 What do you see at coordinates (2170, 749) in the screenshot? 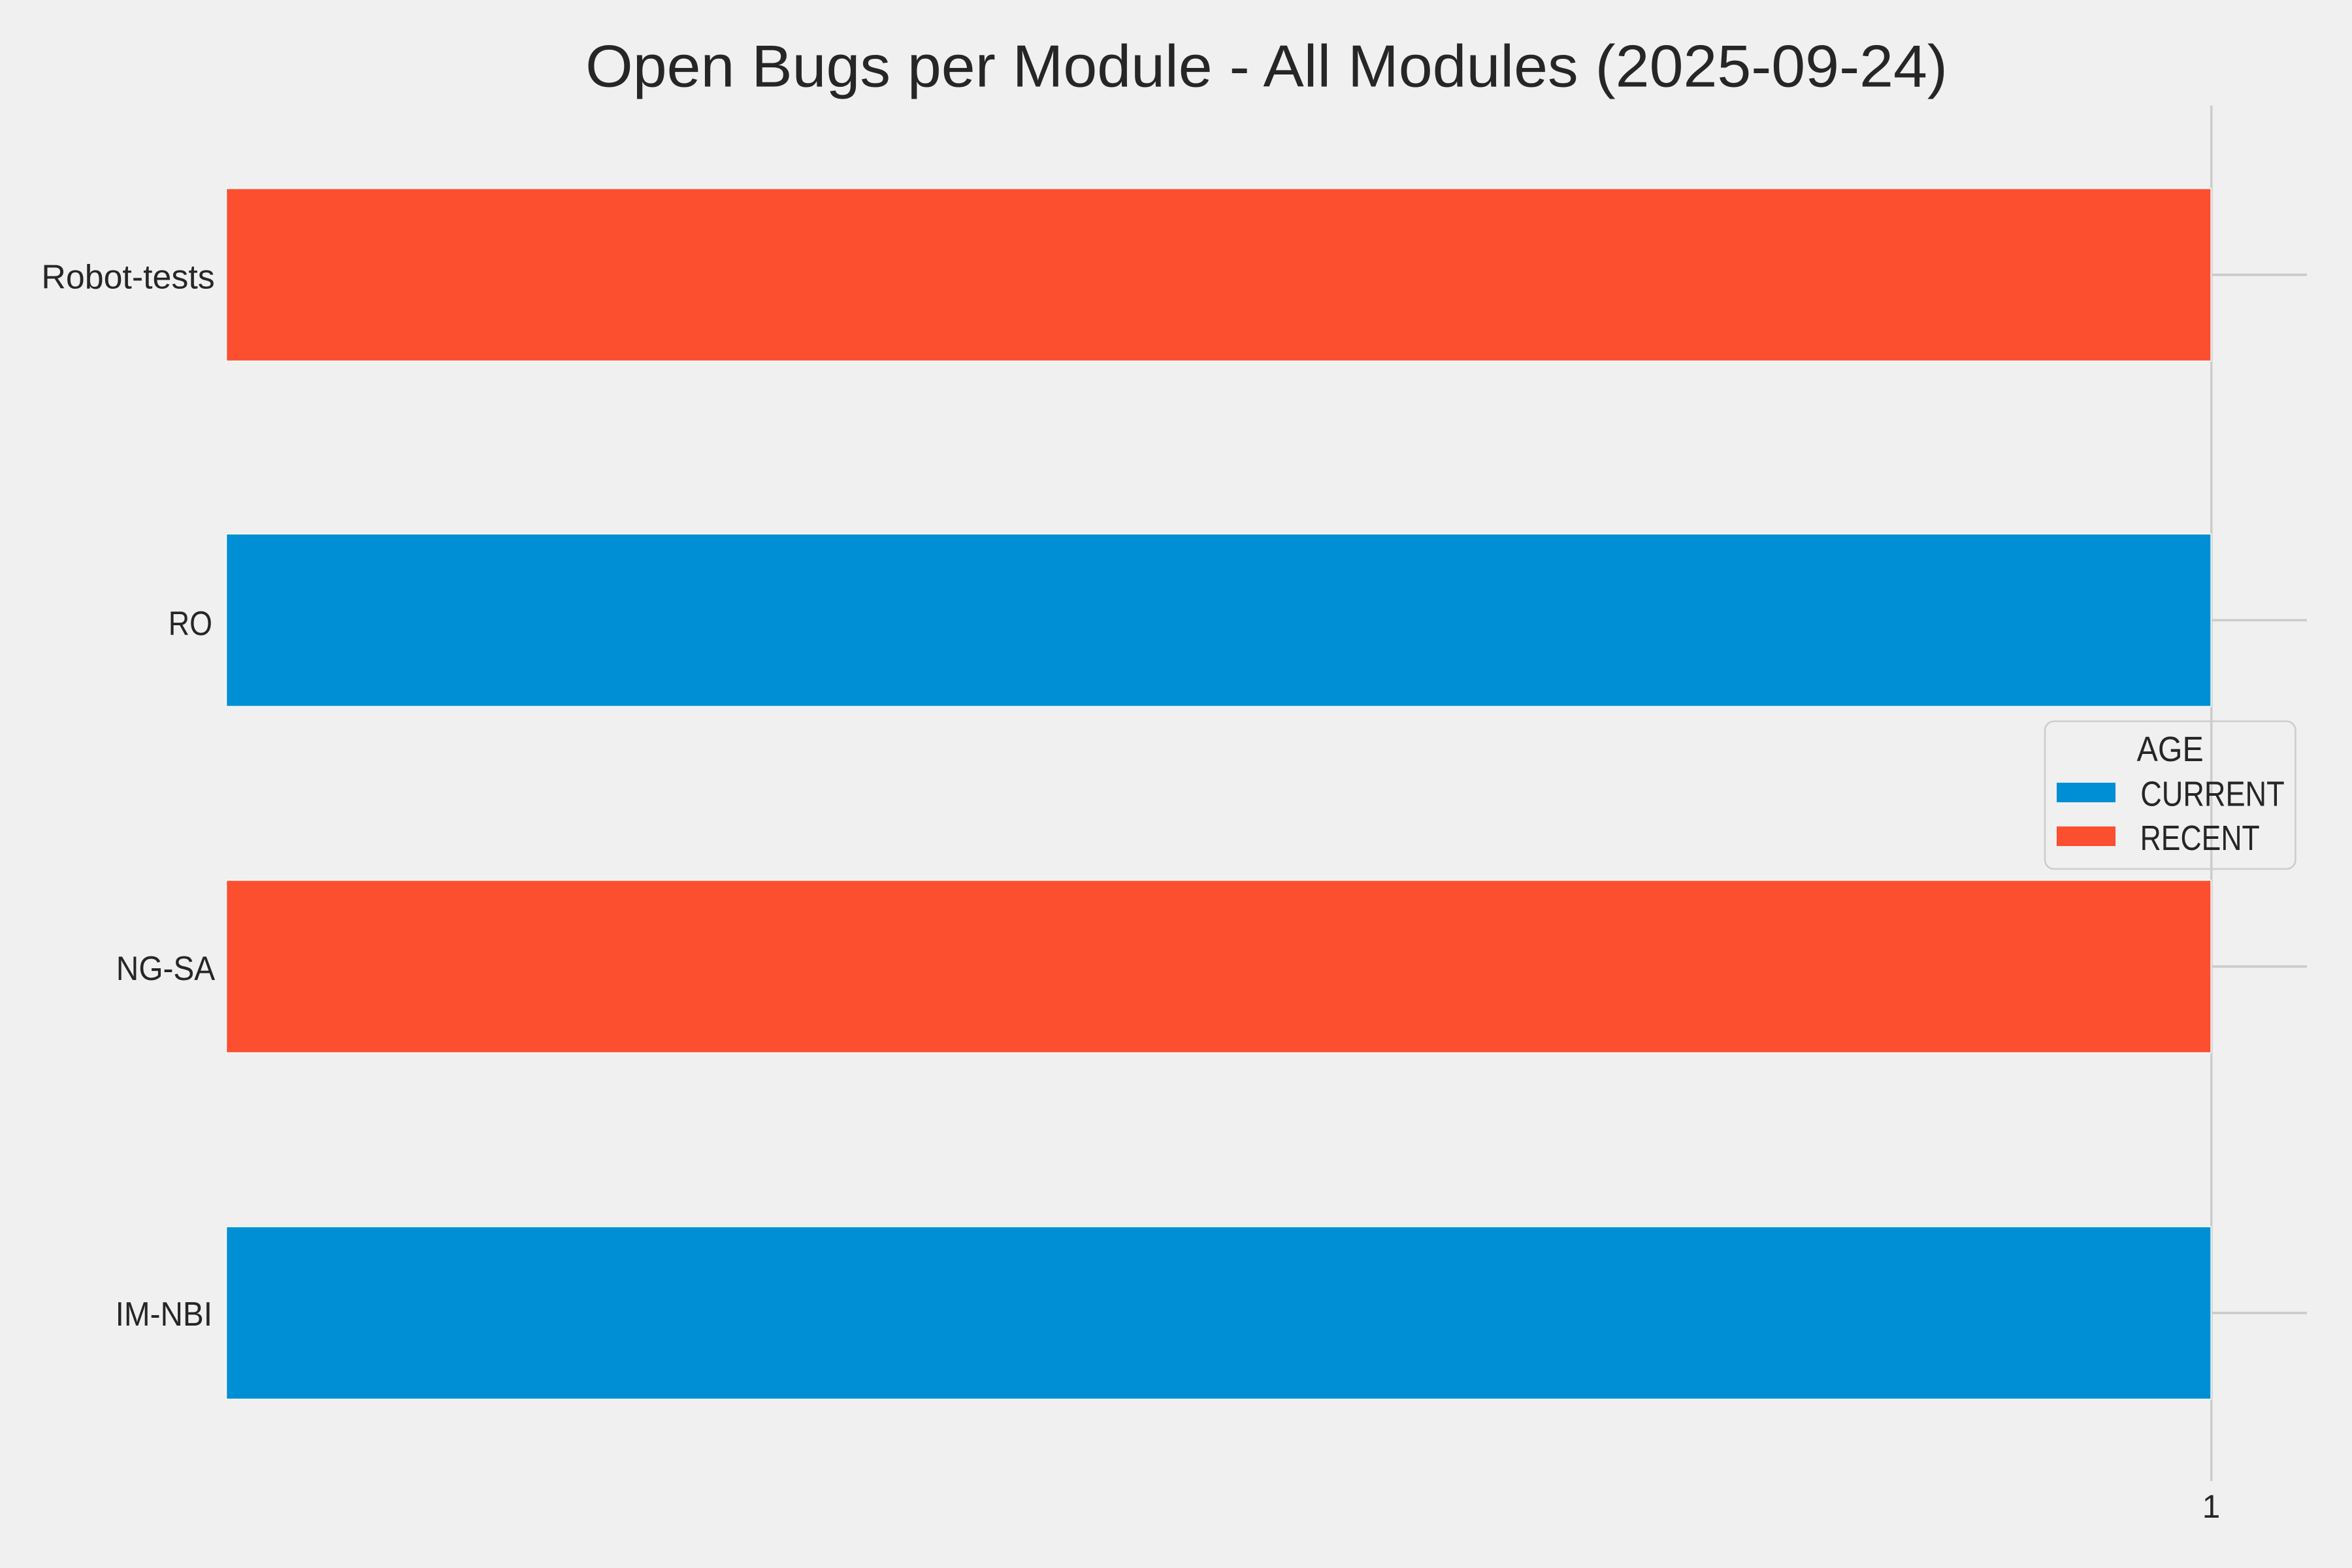
I see `svg-text: AGE` at bounding box center [2170, 749].